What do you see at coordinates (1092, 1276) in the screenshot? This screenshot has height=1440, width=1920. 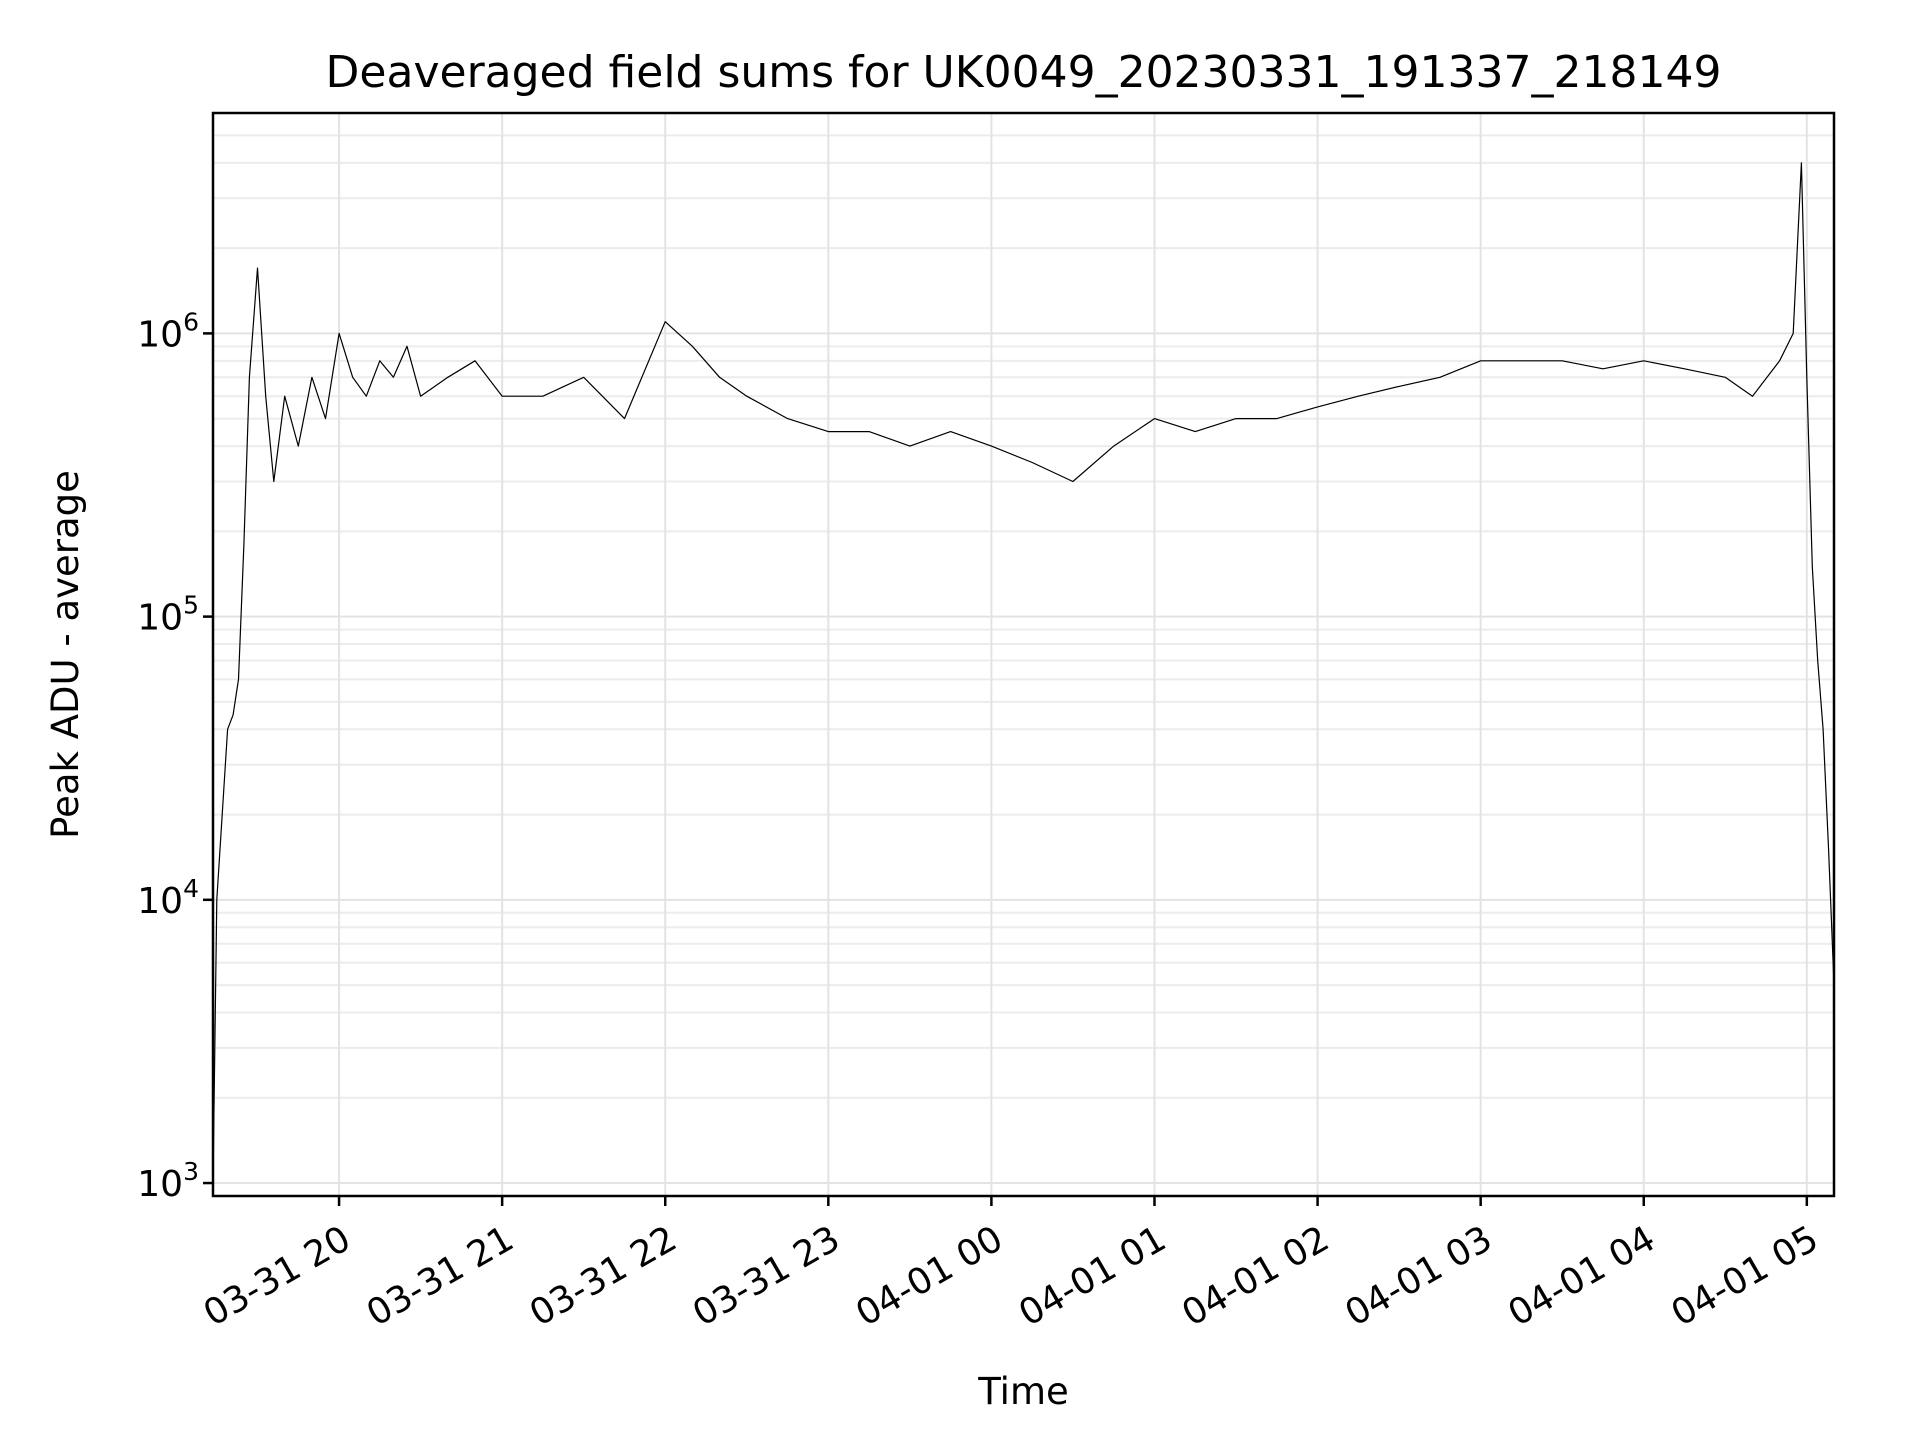 I see `x-tick-label: 04-01 01` at bounding box center [1092, 1276].